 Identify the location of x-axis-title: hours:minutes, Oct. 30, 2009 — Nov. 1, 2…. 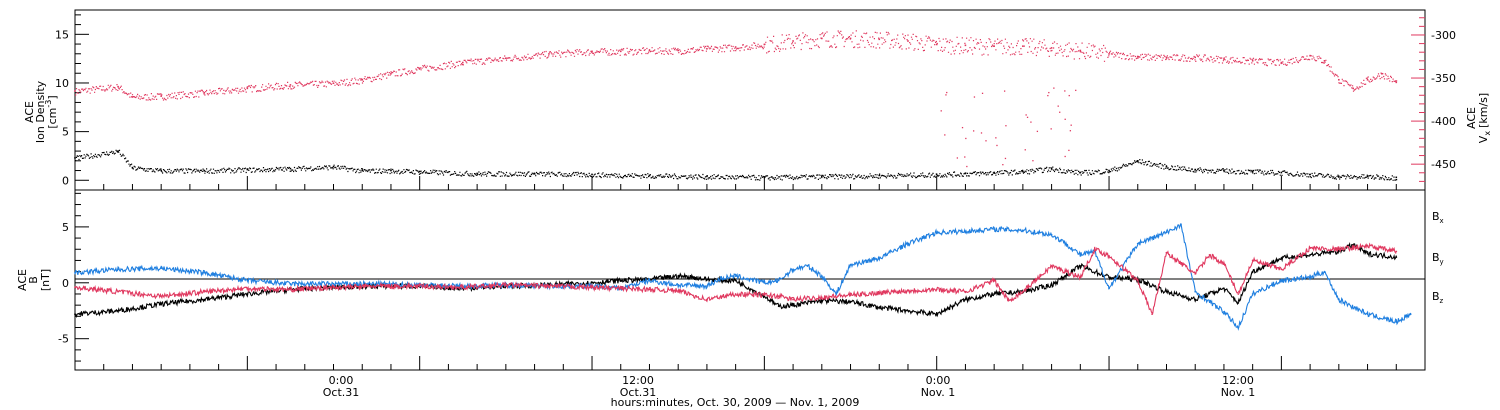
(735, 402).